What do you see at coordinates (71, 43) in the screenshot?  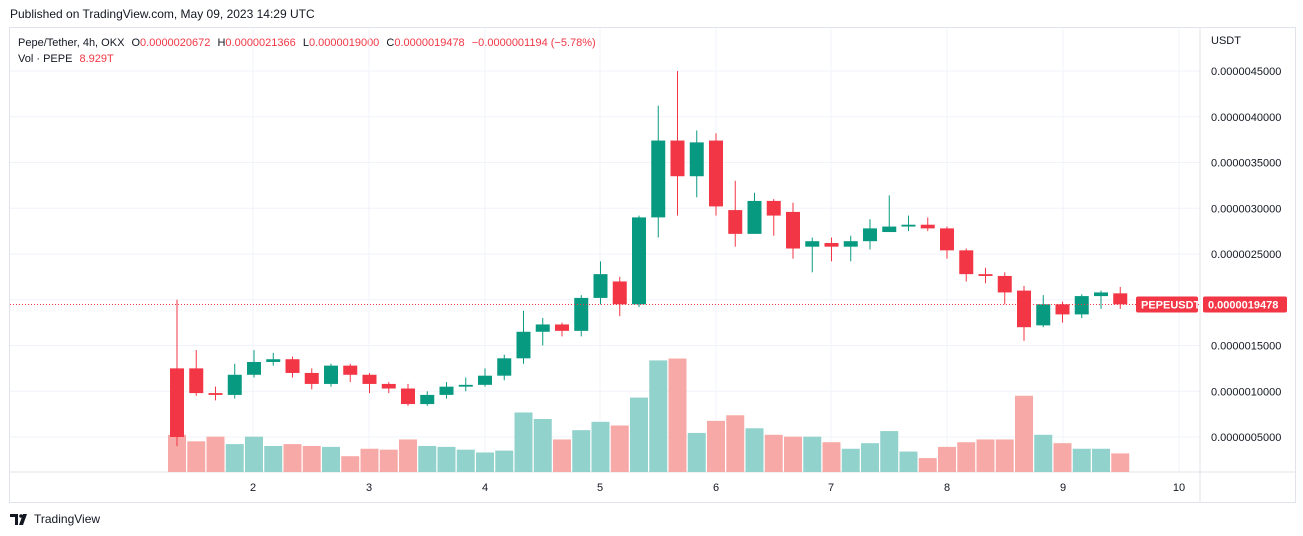 I see `symbol-label: Pepe/Tether, 4h, OKX` at bounding box center [71, 43].